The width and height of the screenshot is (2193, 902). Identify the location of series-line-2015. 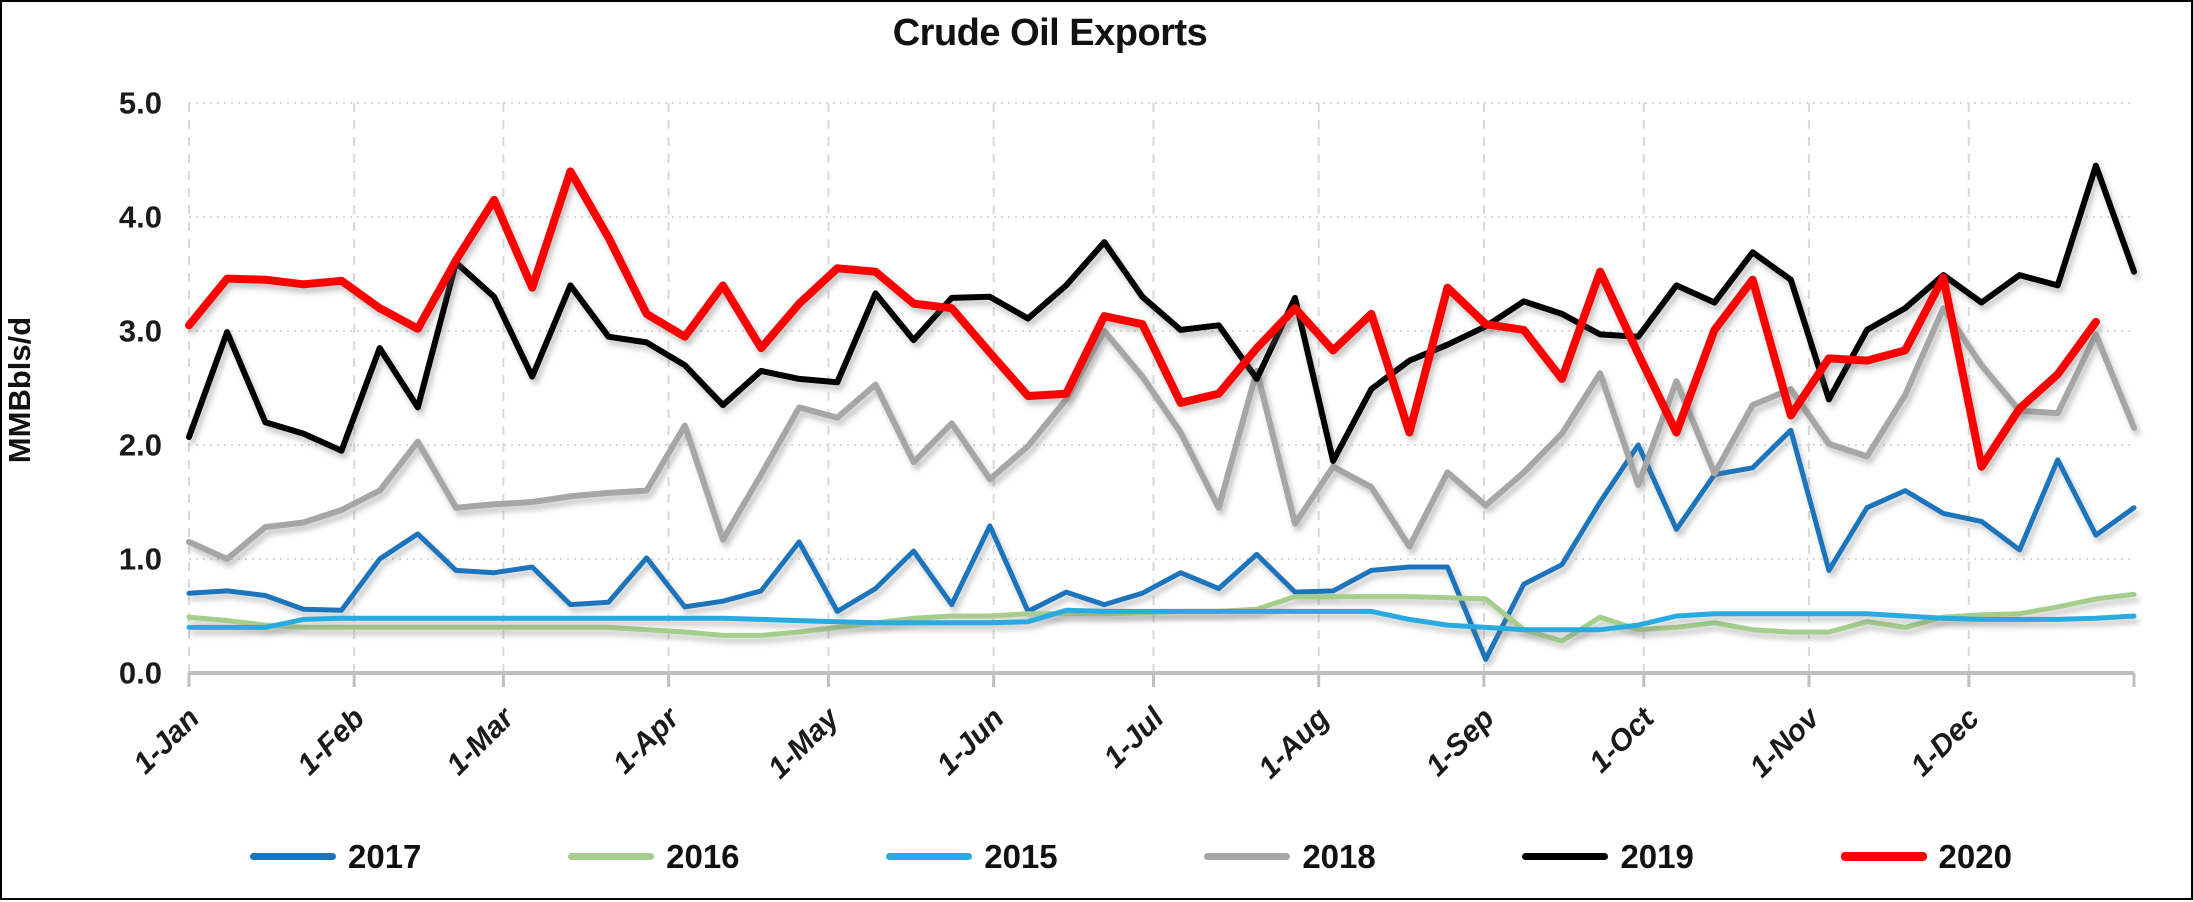
(1161, 620).